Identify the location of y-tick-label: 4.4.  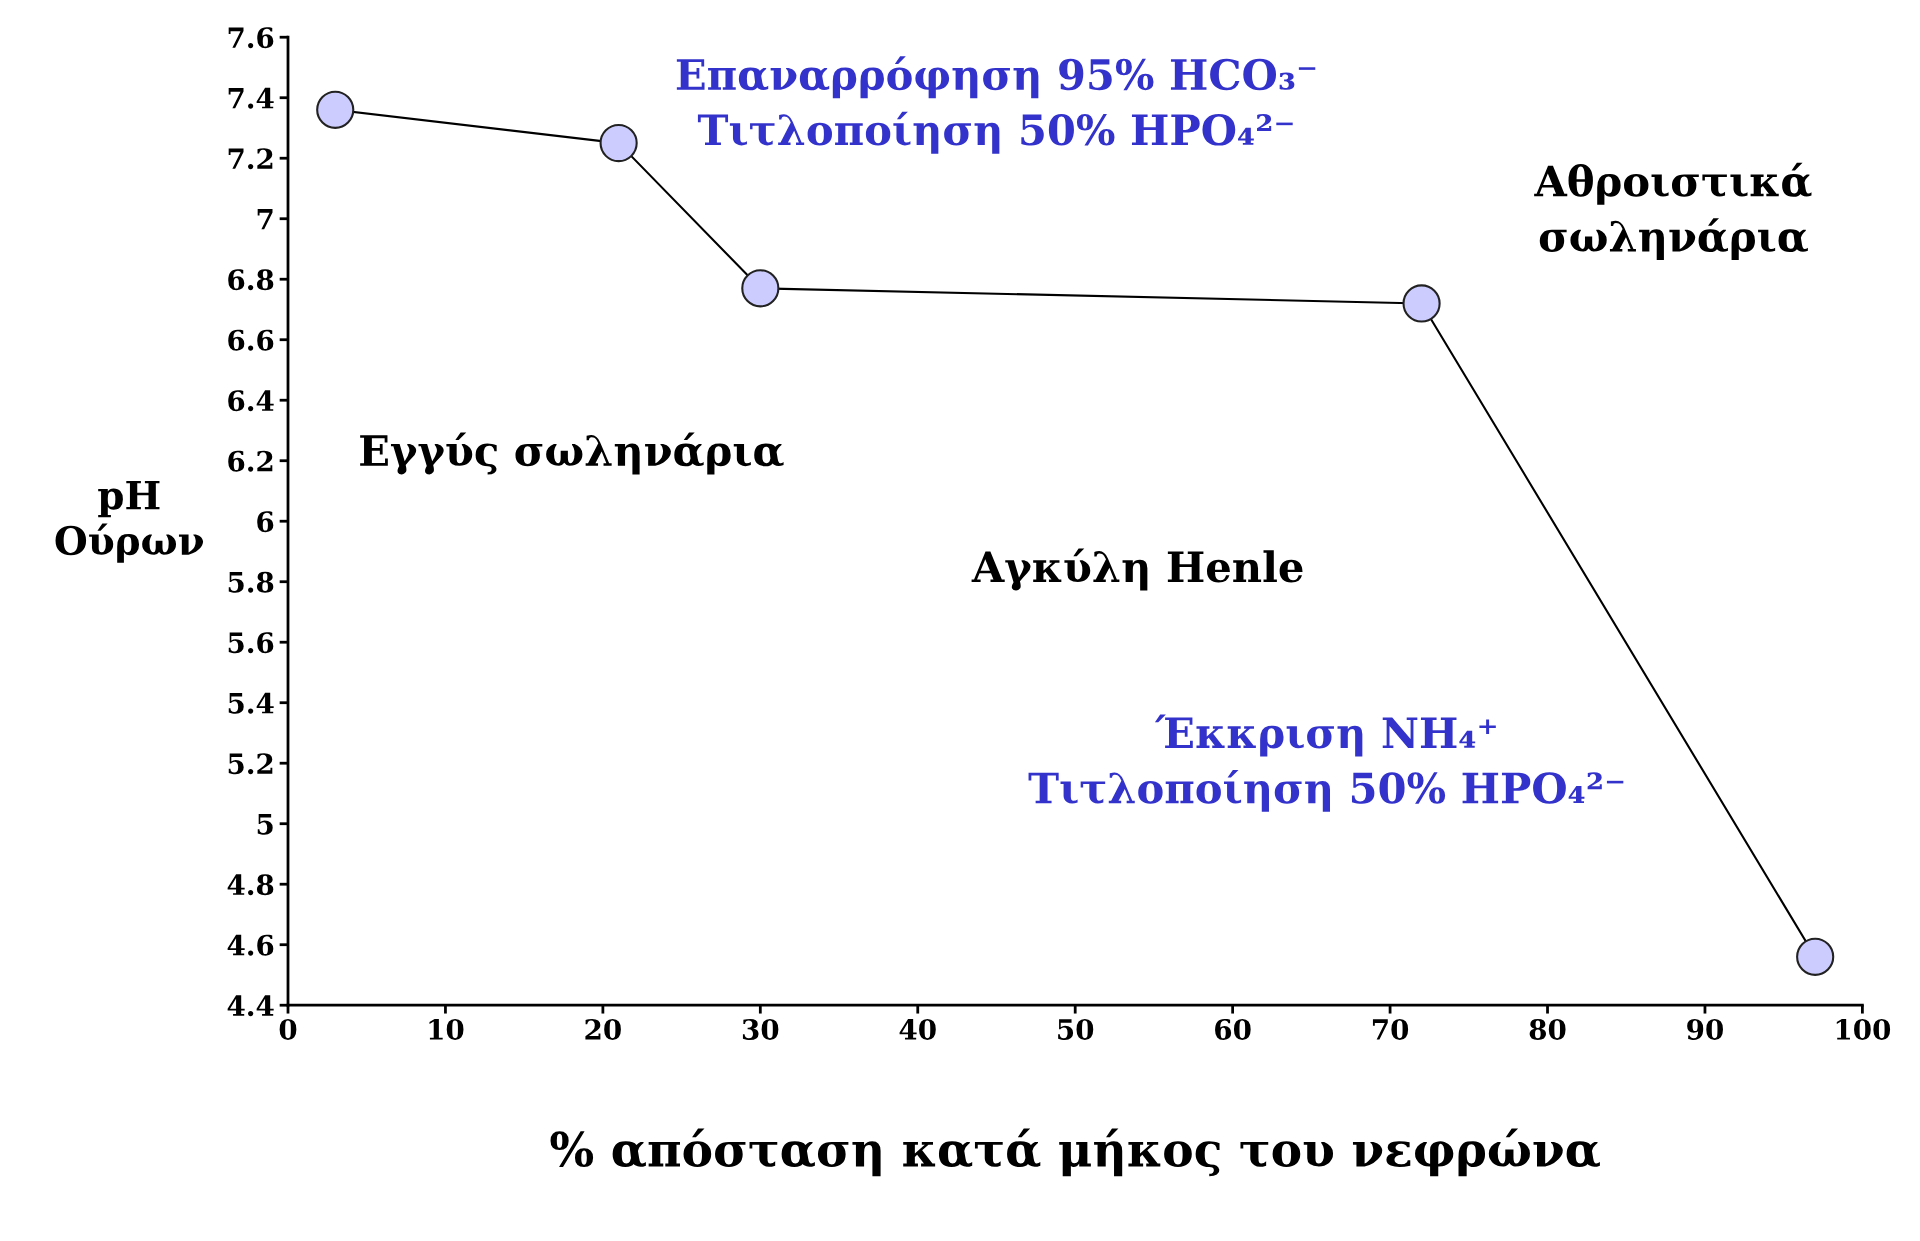
(250, 1006).